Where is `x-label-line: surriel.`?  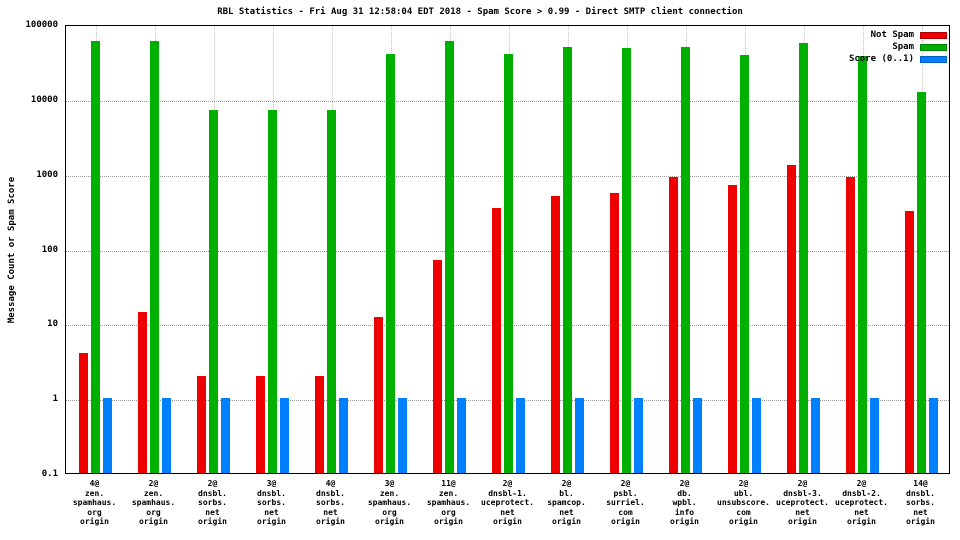 x-label-line: surriel. is located at coordinates (625, 502).